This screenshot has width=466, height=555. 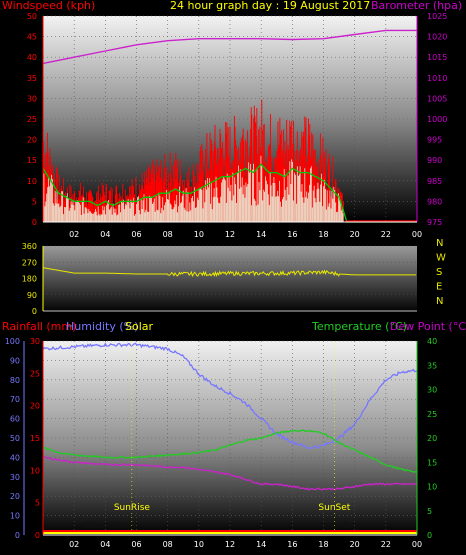 I want to click on direction-tick-label: 90, so click(x=32, y=295).